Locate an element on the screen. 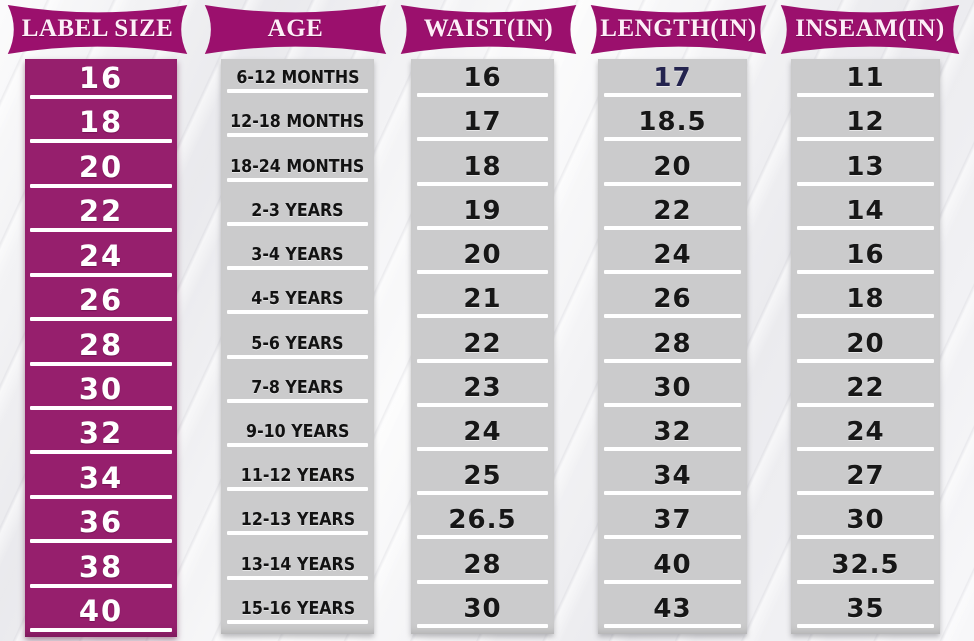  age-cell: 9-10 YEARS is located at coordinates (297, 435).